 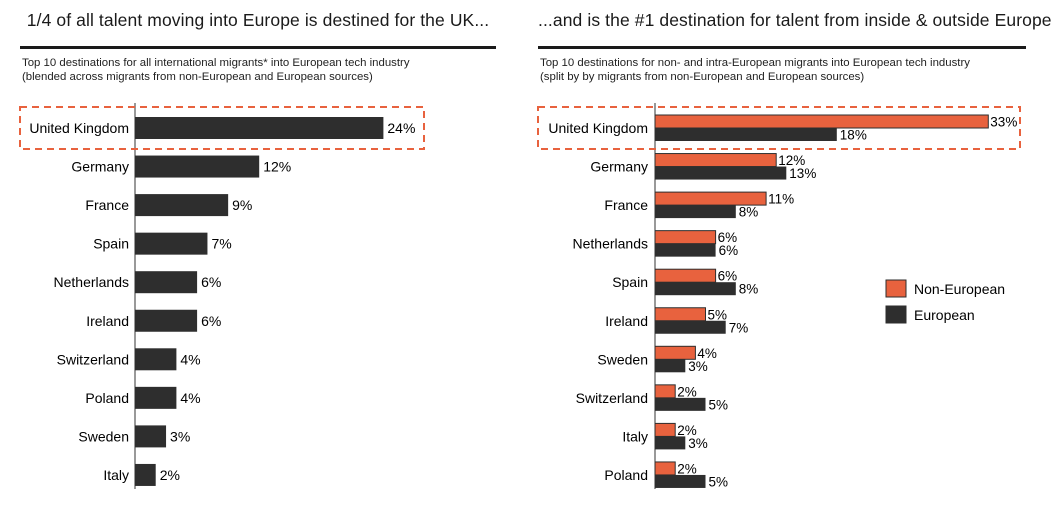 What do you see at coordinates (959, 289) in the screenshot?
I see `legend-label-non-european: Non-European` at bounding box center [959, 289].